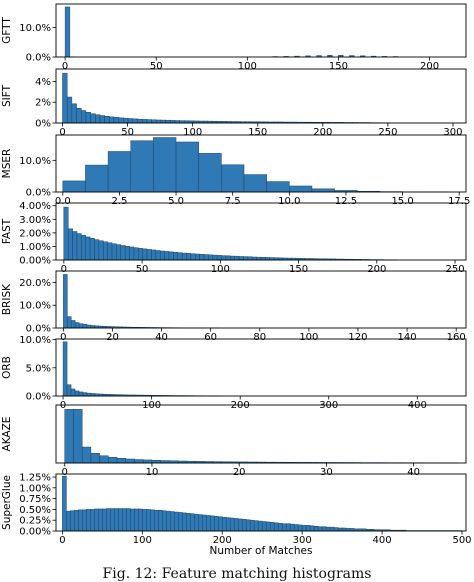 Image resolution: width=474 pixels, height=582 pixels. What do you see at coordinates (112, 337) in the screenshot?
I see `x-tick-label: 20` at bounding box center [112, 337].